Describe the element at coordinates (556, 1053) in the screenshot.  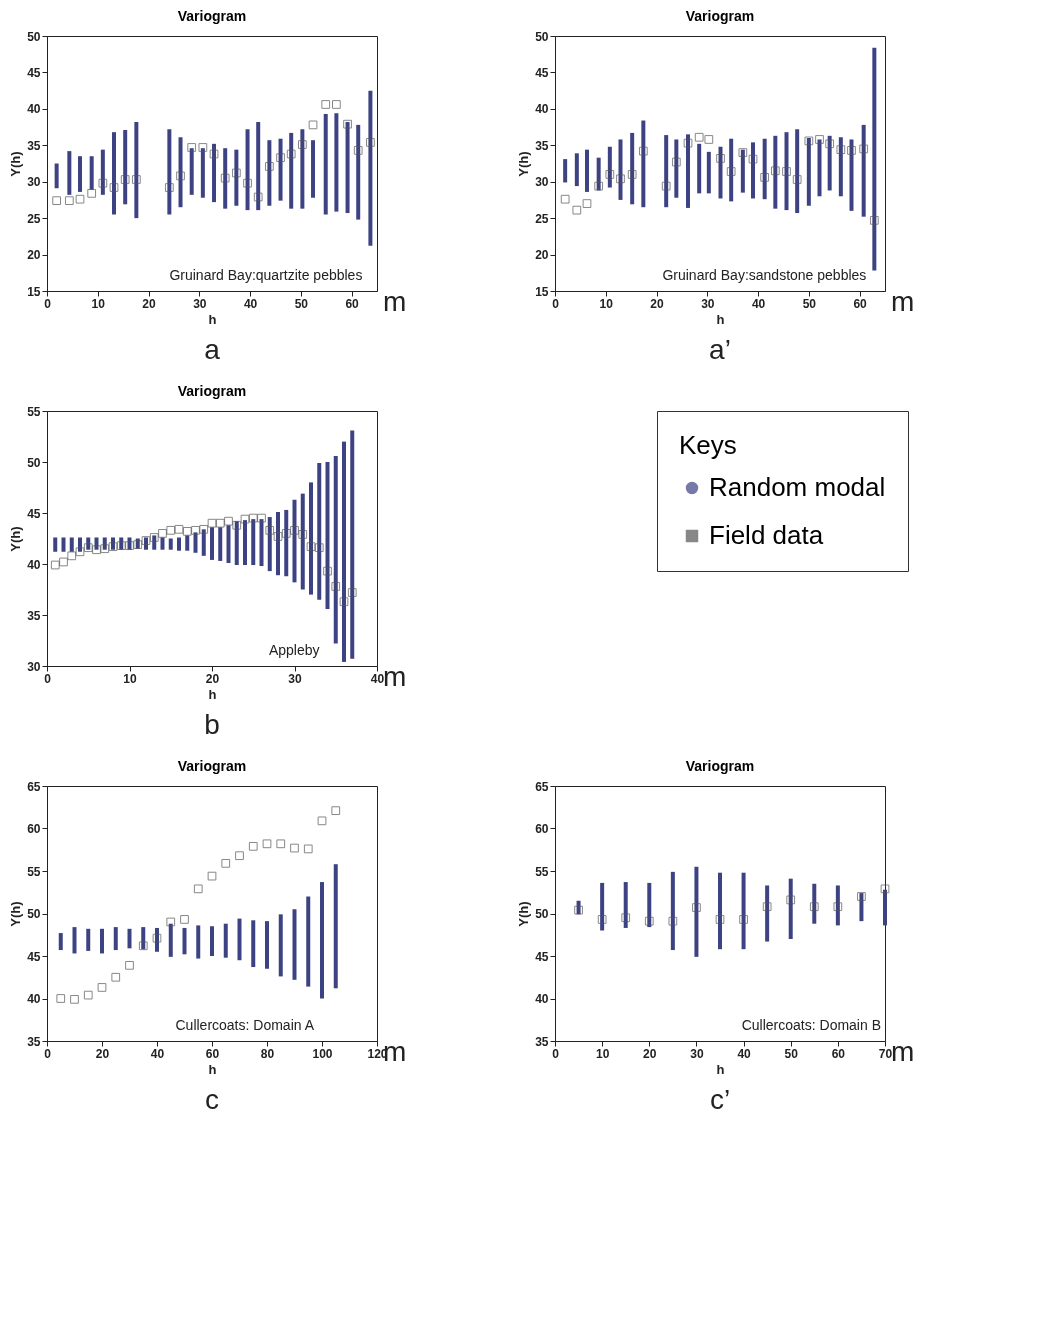
I see `x-tick-label: 0` at that location.